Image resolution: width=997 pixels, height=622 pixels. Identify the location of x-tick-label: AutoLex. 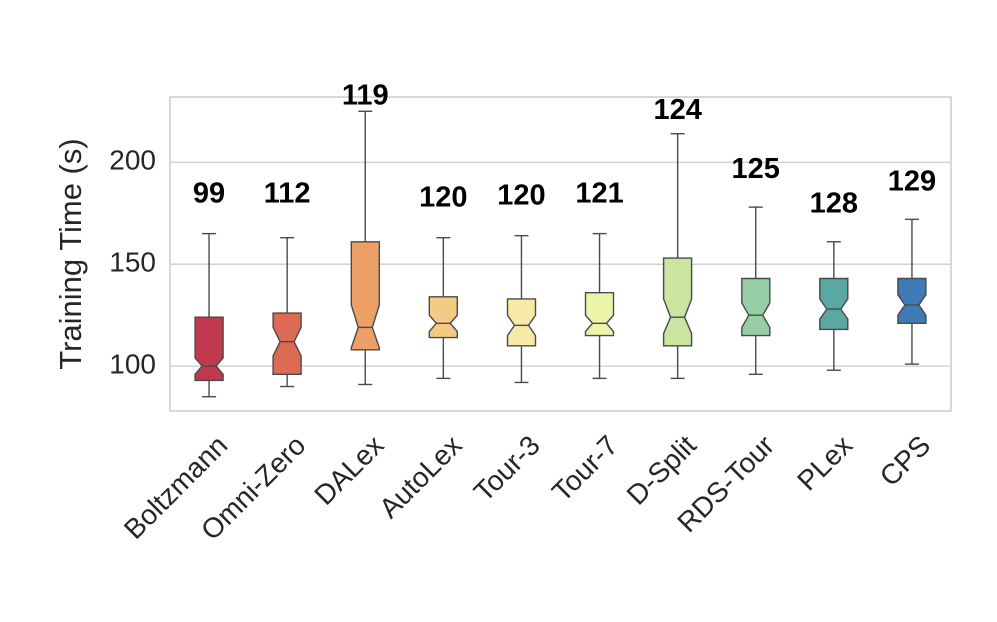
(420, 476).